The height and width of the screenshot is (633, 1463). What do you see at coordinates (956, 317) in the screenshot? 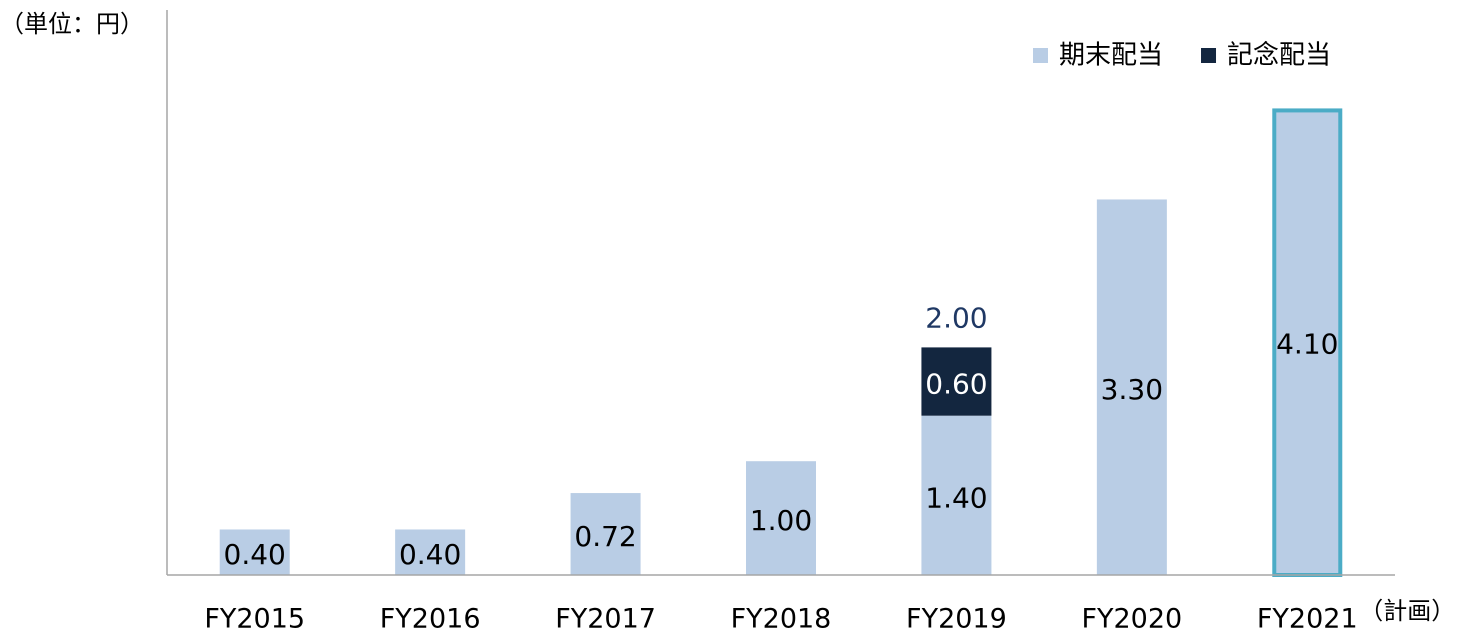
I see `total-label: 2.00` at bounding box center [956, 317].